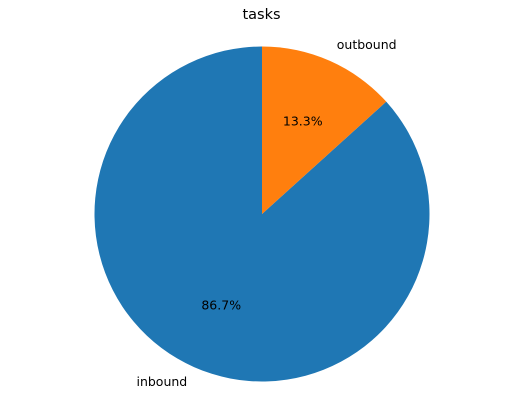  What do you see at coordinates (221, 304) in the screenshot?
I see `pct-label-inbound: 86.7%` at bounding box center [221, 304].